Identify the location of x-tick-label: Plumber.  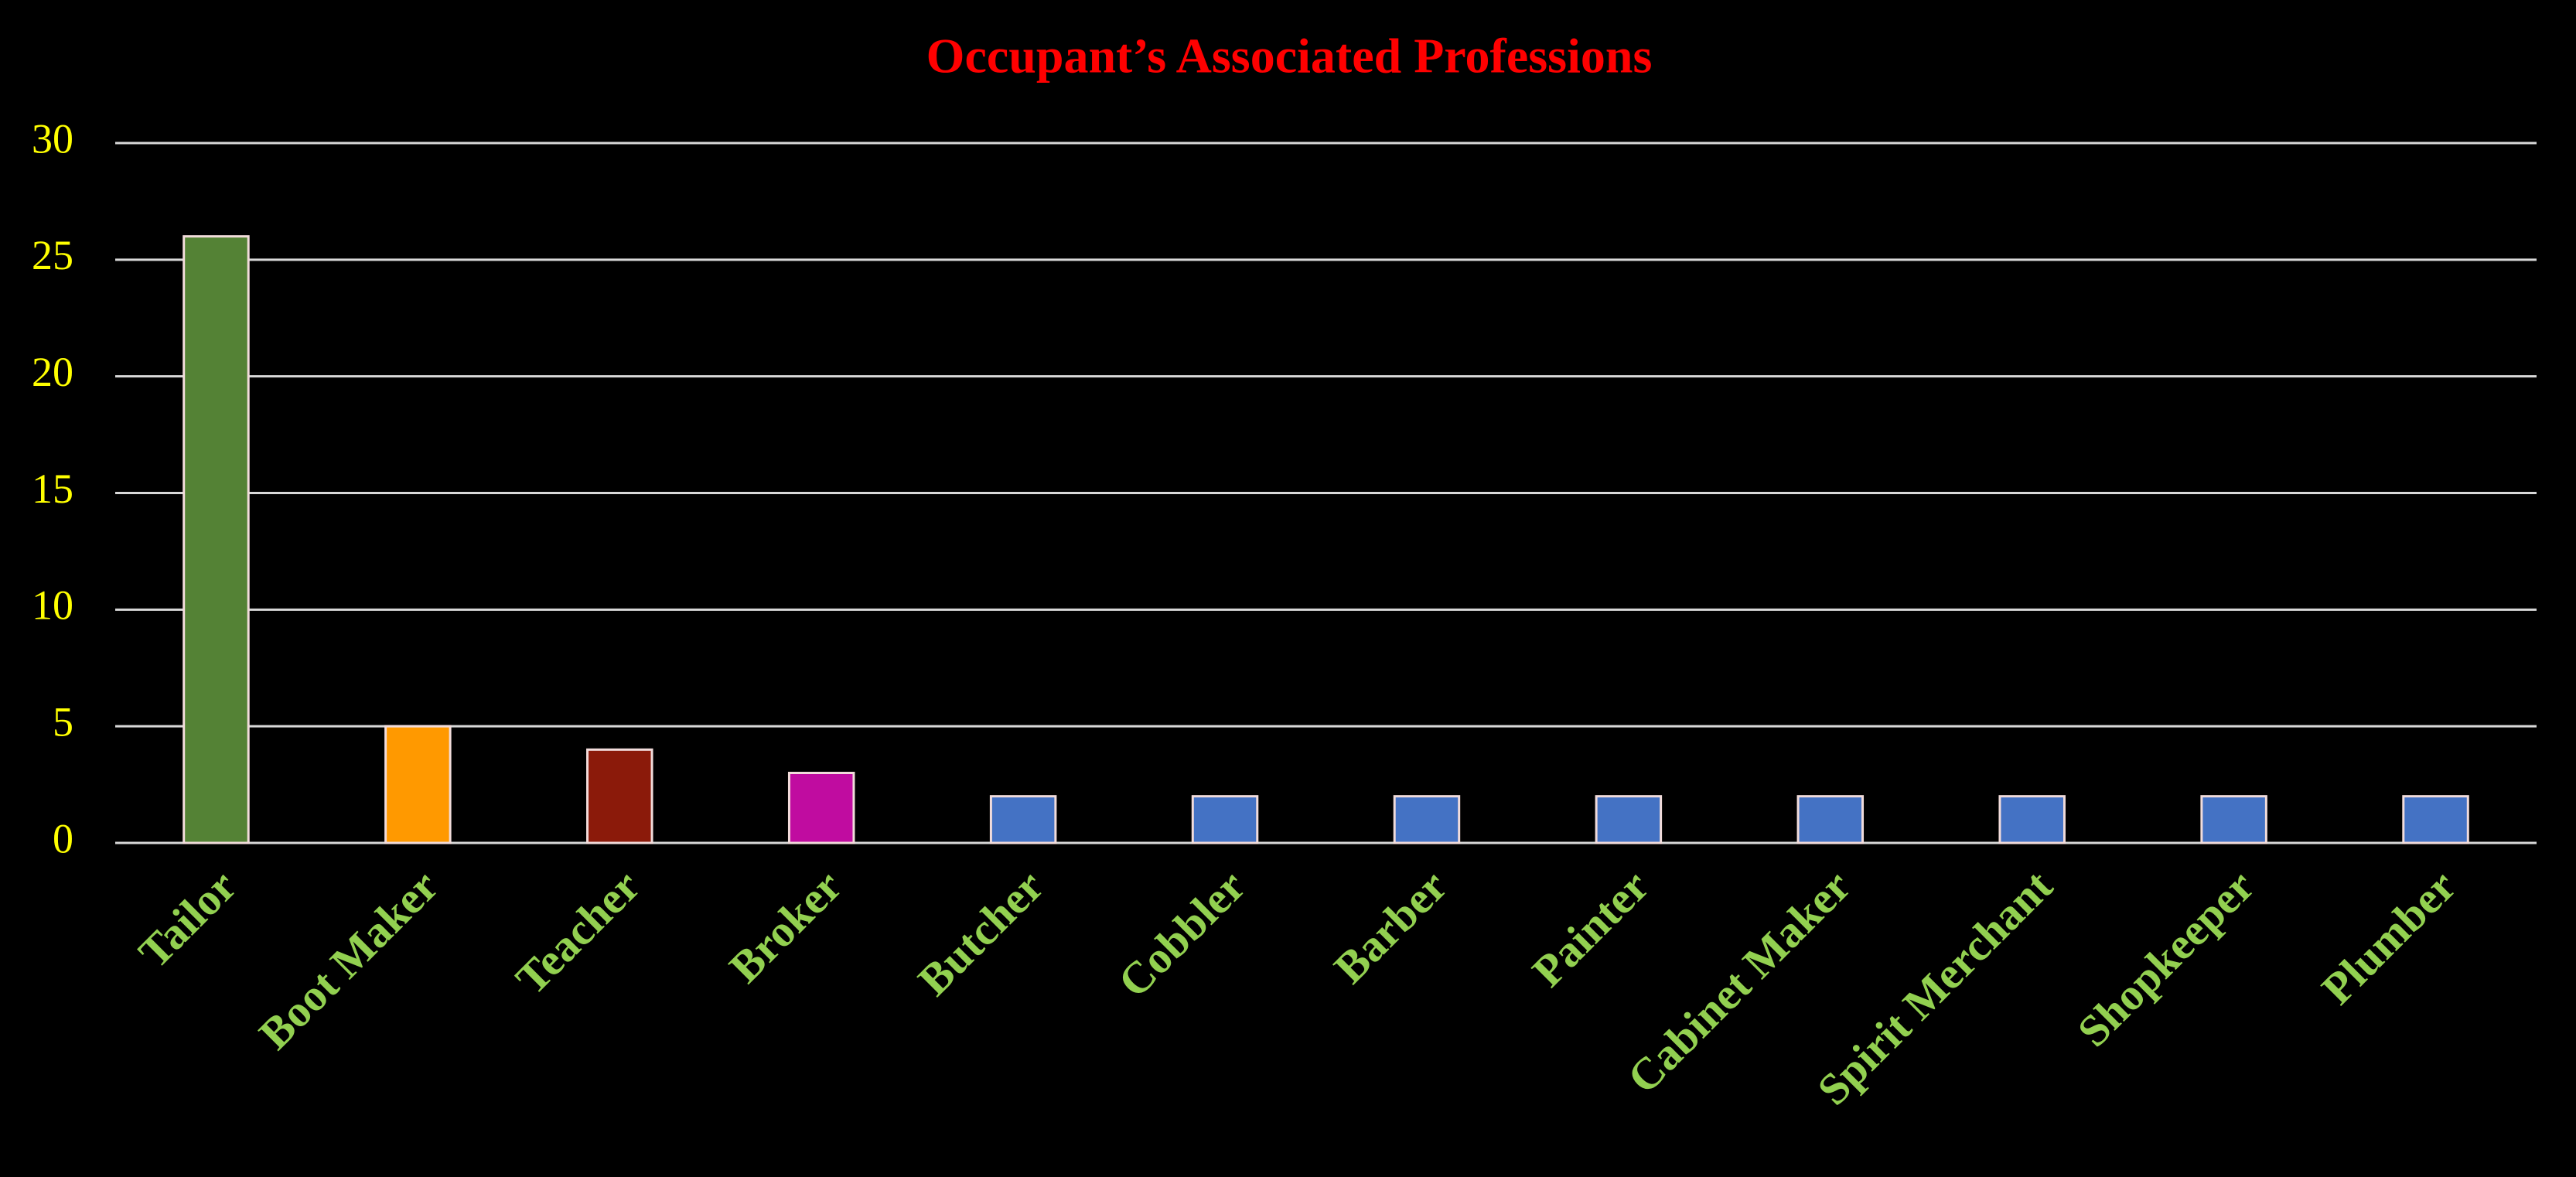
(2389, 938).